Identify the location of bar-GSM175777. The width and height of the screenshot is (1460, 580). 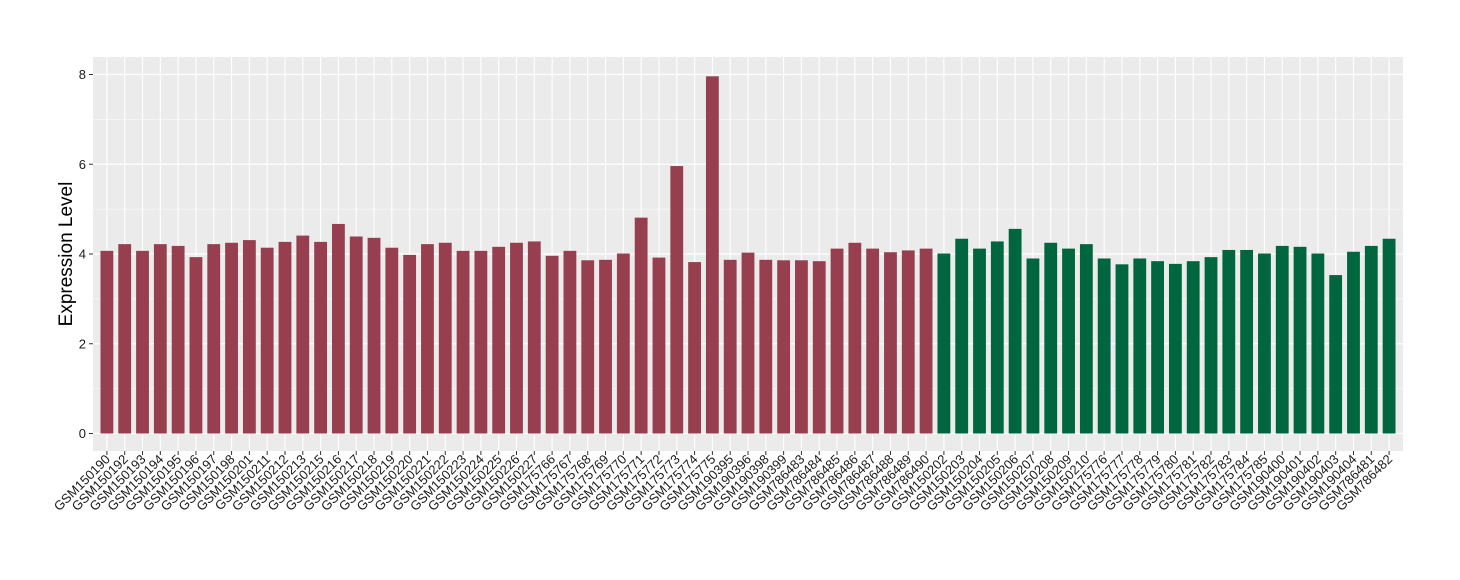
(1122, 349).